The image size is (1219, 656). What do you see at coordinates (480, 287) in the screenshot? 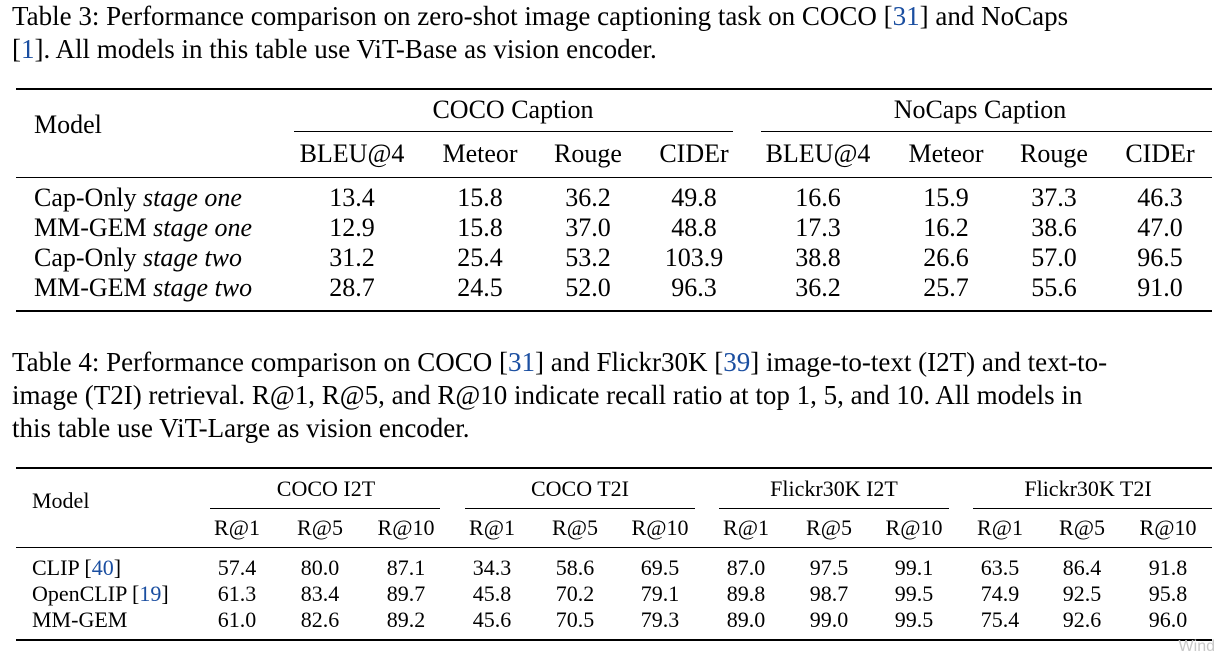
I see `table-cell: 24.5` at bounding box center [480, 287].